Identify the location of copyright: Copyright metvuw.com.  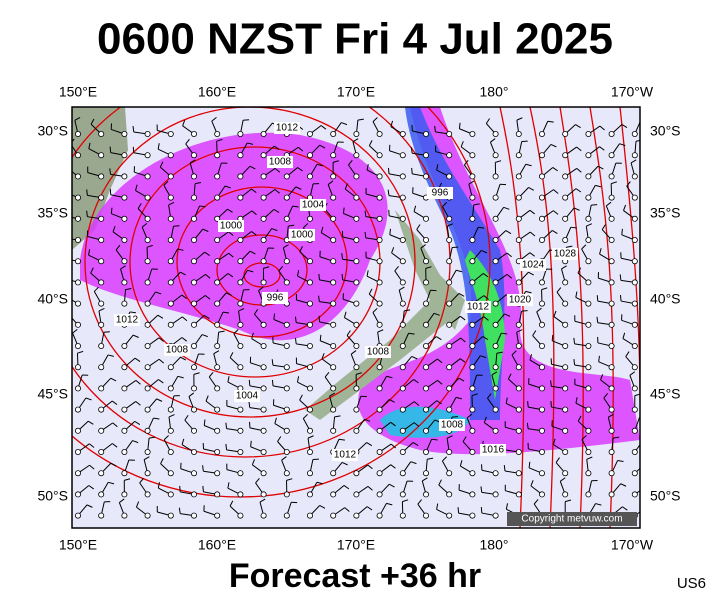
(571, 519).